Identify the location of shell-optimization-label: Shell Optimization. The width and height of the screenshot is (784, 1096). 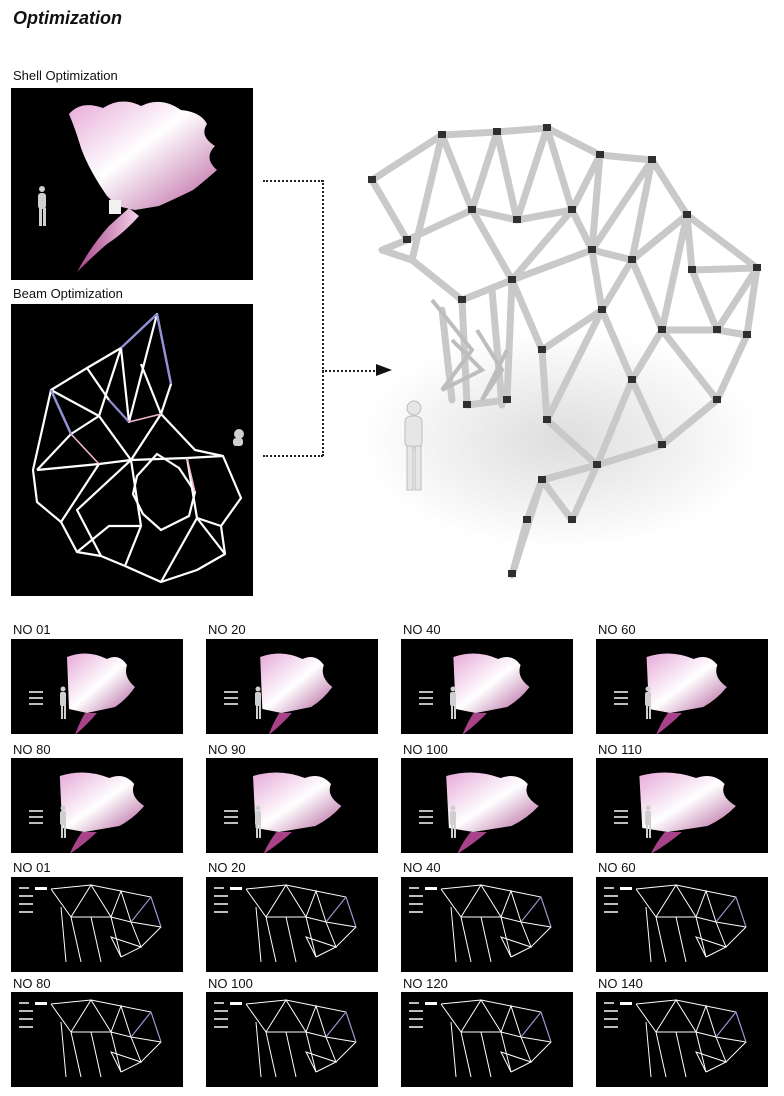
(65, 75).